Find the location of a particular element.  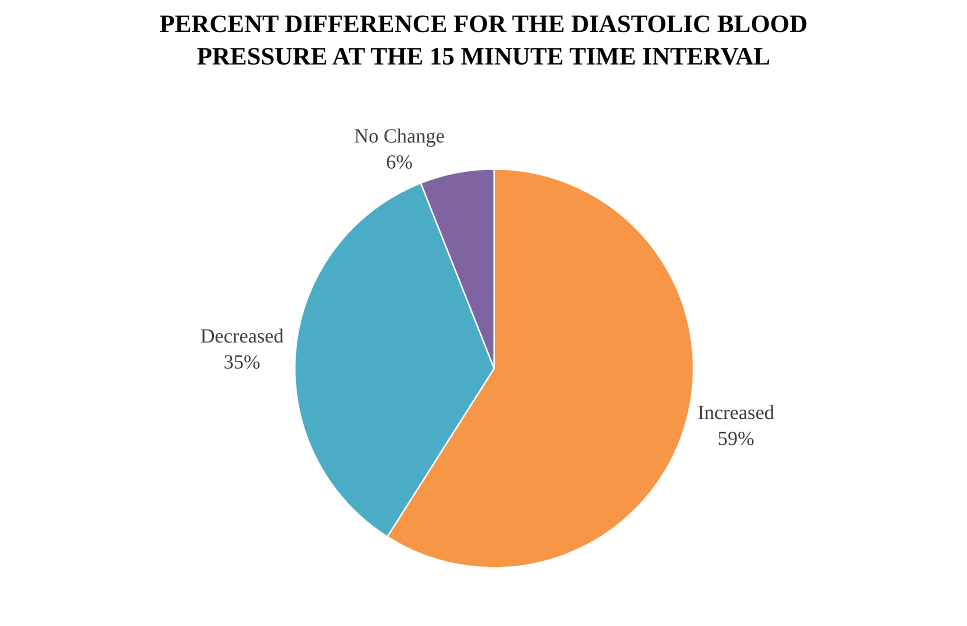

slice-label: Decreased is located at coordinates (242, 336).